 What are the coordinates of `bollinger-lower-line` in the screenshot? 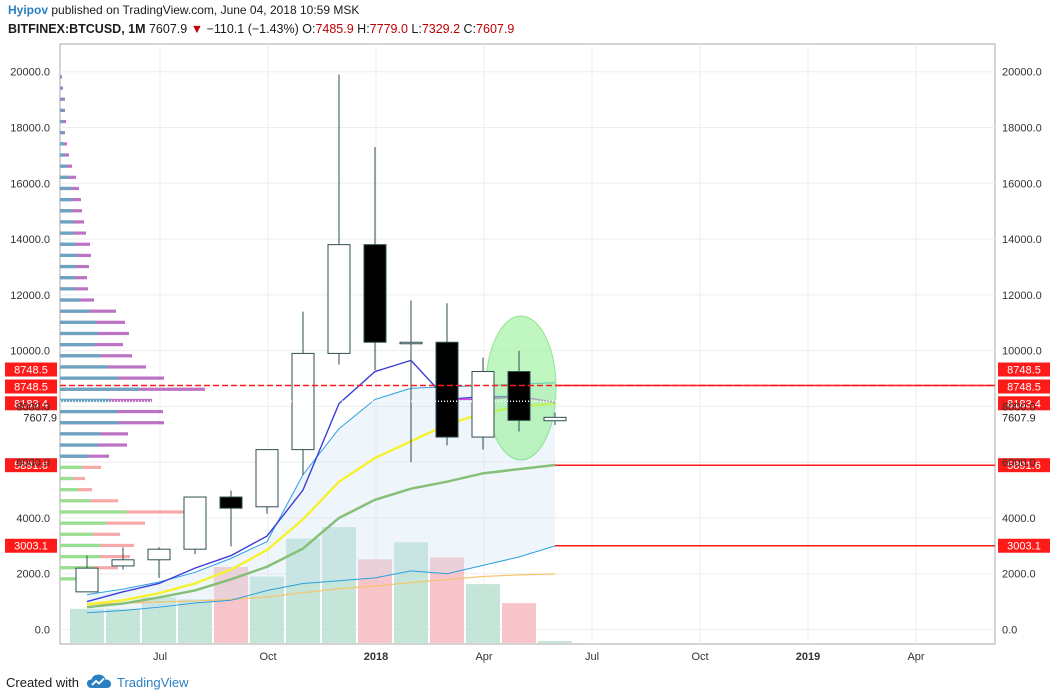 It's located at (321, 579).